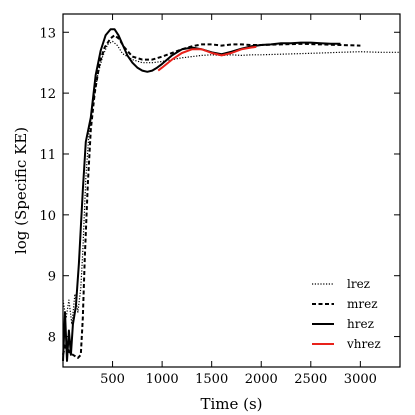 The image size is (415, 415). What do you see at coordinates (47, 216) in the screenshot?
I see `y-tick-label: 10` at bounding box center [47, 216].